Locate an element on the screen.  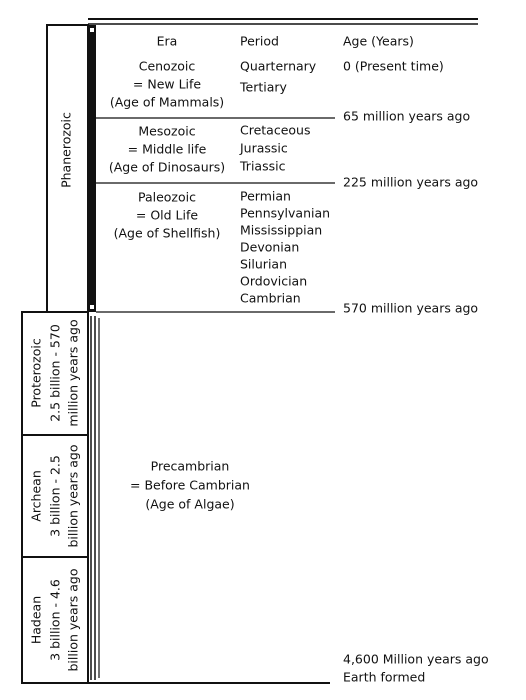
period: Permian is located at coordinates (265, 196).